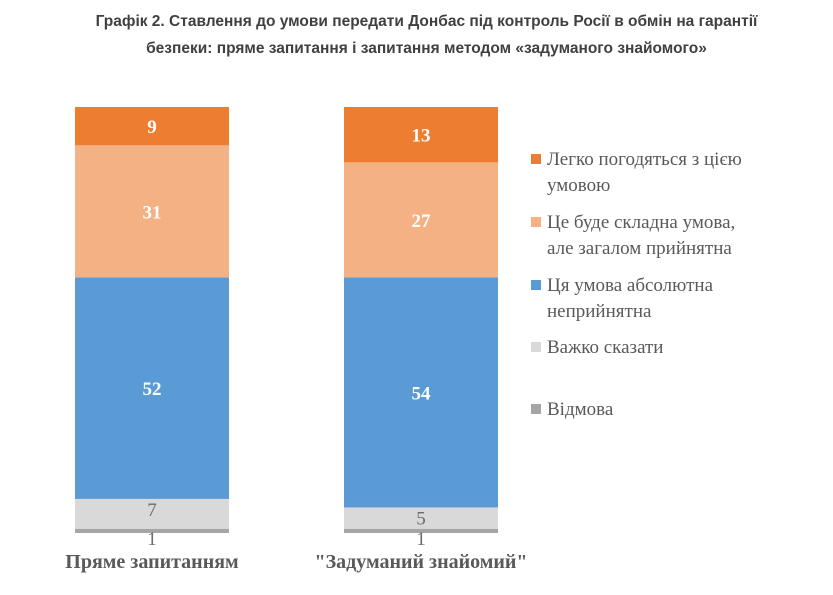 This screenshot has height=595, width=833. I want to click on data-label: 52, so click(152, 389).